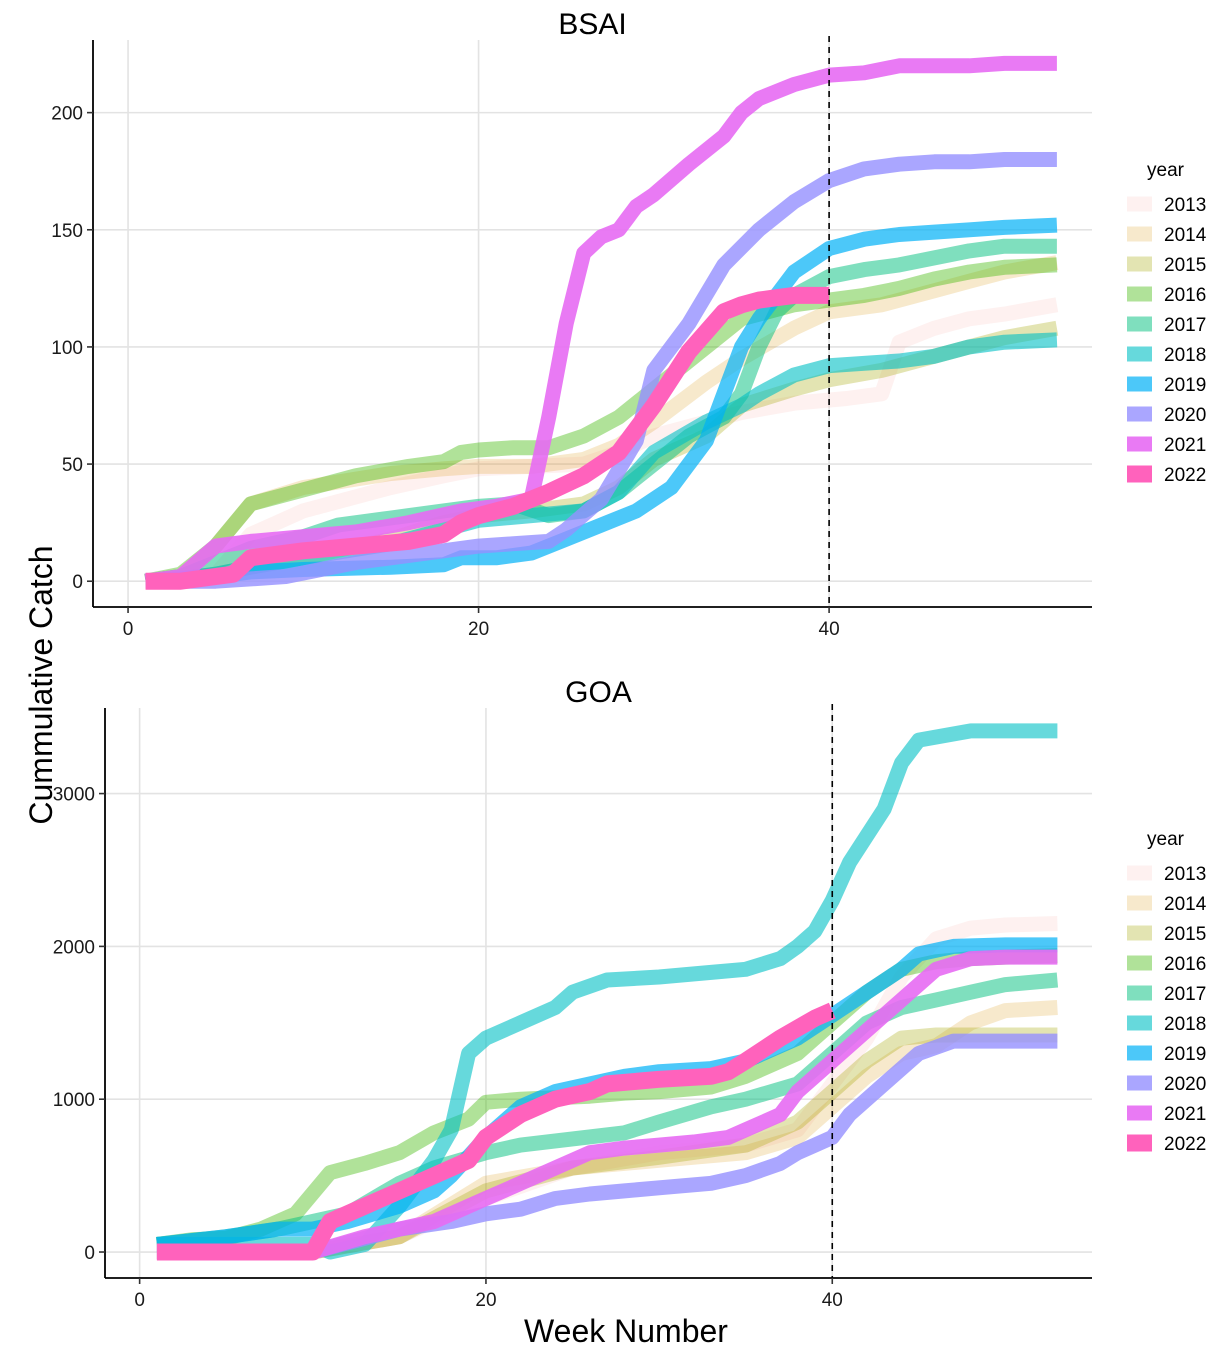 Image resolution: width=1221 pixels, height=1360 pixels. I want to click on y-tick-label: 1000, so click(74, 1100).